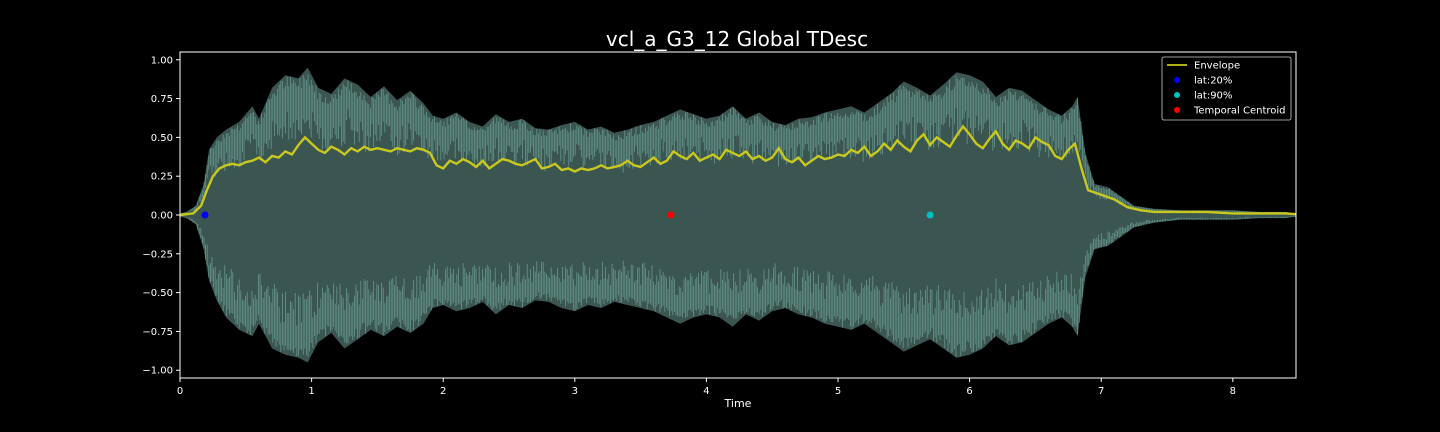 Image resolution: width=1440 pixels, height=432 pixels. I want to click on legend: Envelope lat:20% lat:90% Temporal Centroid, so click(1226, 88).